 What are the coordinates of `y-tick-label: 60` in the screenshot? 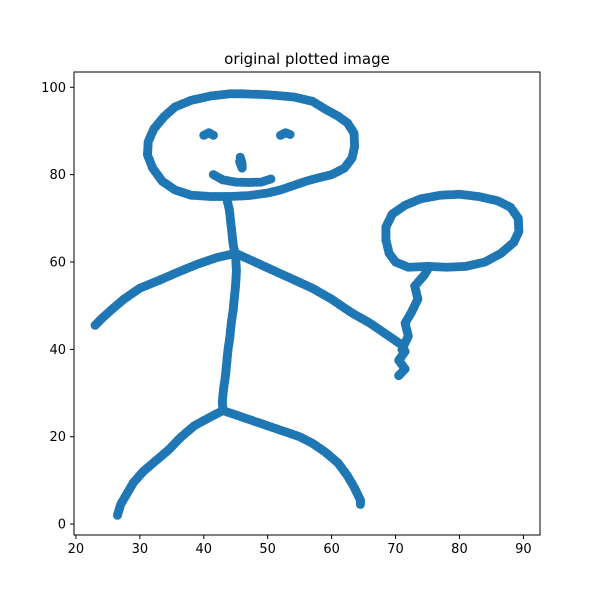 It's located at (57, 263).